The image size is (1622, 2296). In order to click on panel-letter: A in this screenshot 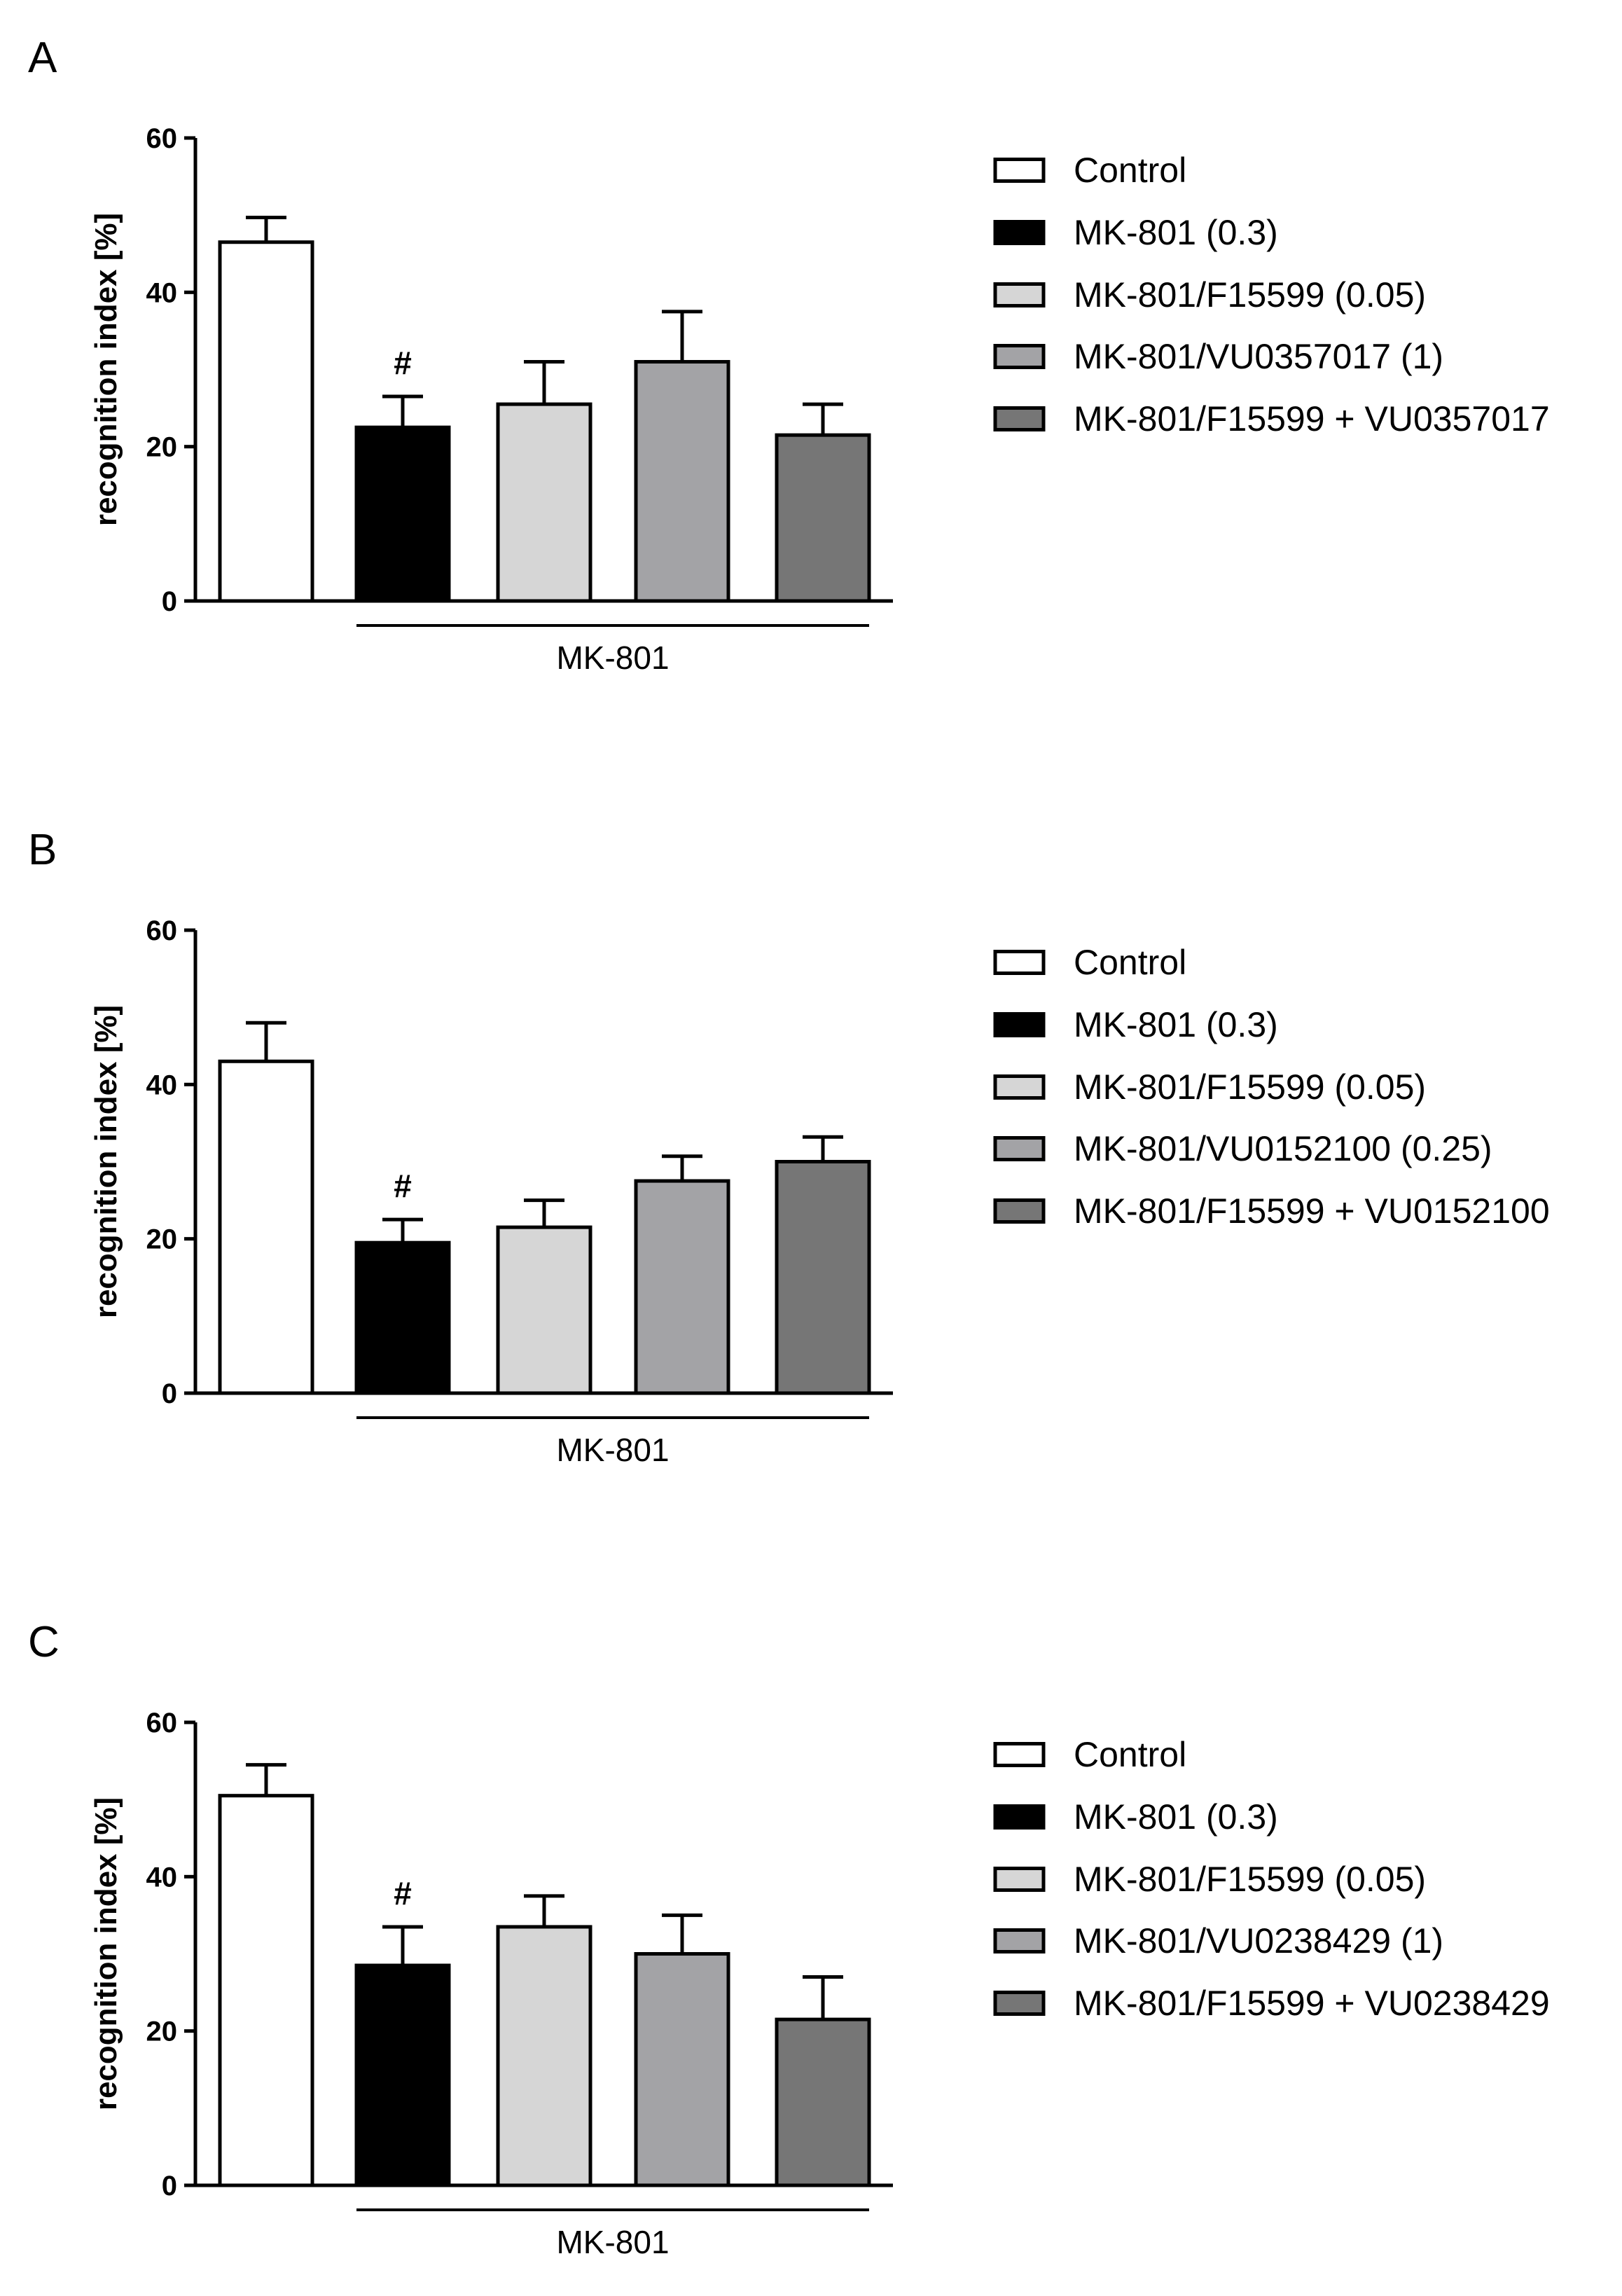, I will do `click(42, 58)`.